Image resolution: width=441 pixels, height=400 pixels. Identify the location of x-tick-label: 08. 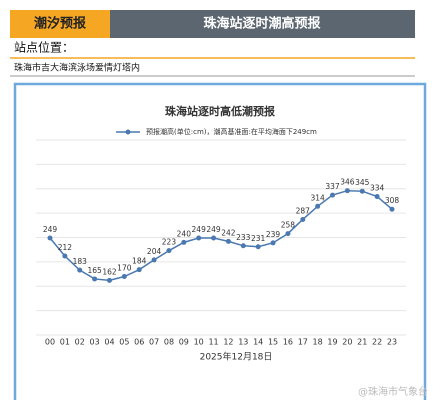
(169, 342).